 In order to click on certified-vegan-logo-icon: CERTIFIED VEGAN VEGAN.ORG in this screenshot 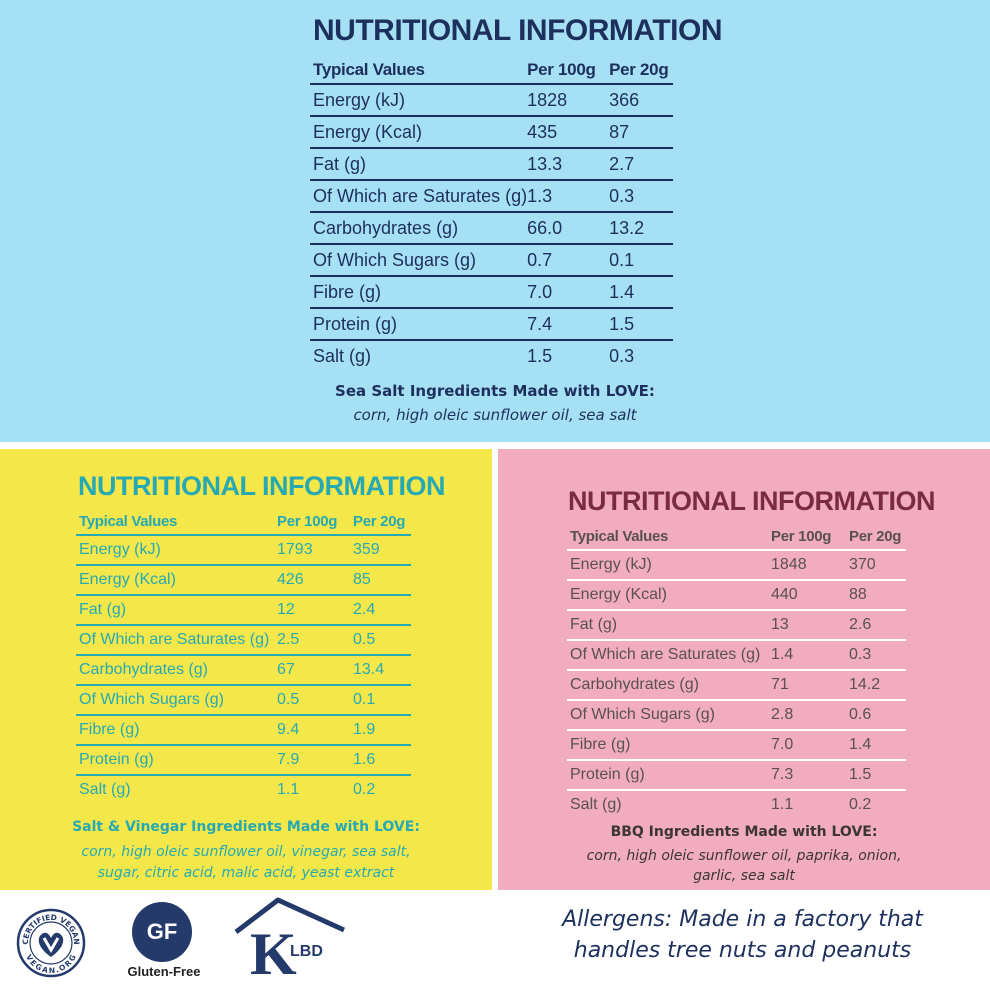, I will do `click(51, 943)`.